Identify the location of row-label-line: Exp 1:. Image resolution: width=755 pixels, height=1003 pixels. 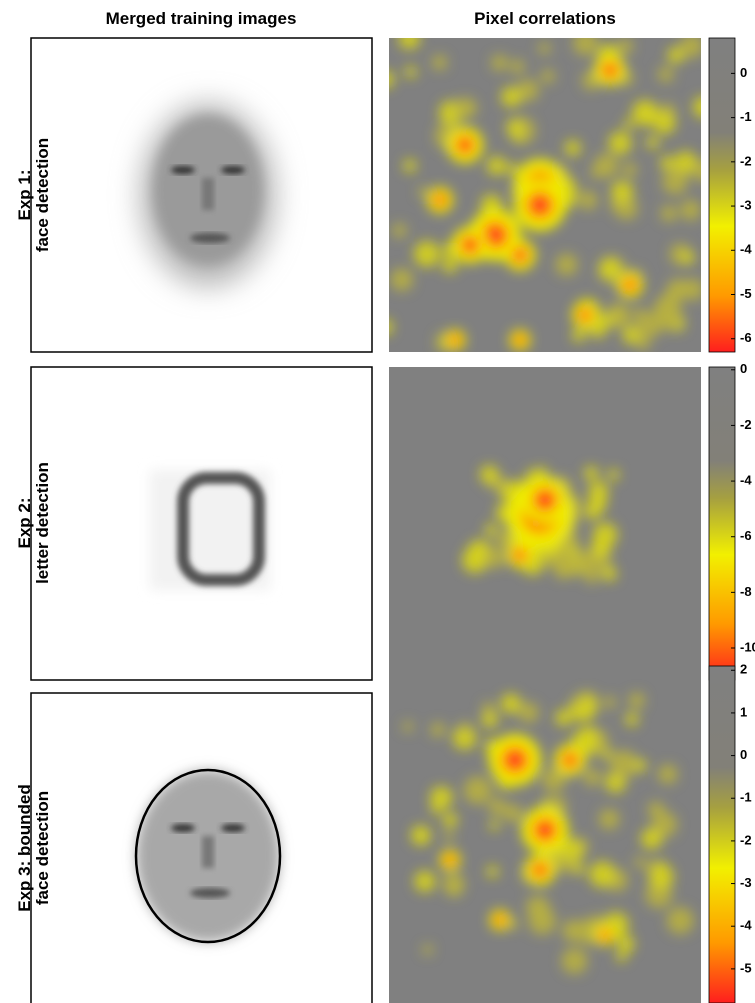
(24, 194).